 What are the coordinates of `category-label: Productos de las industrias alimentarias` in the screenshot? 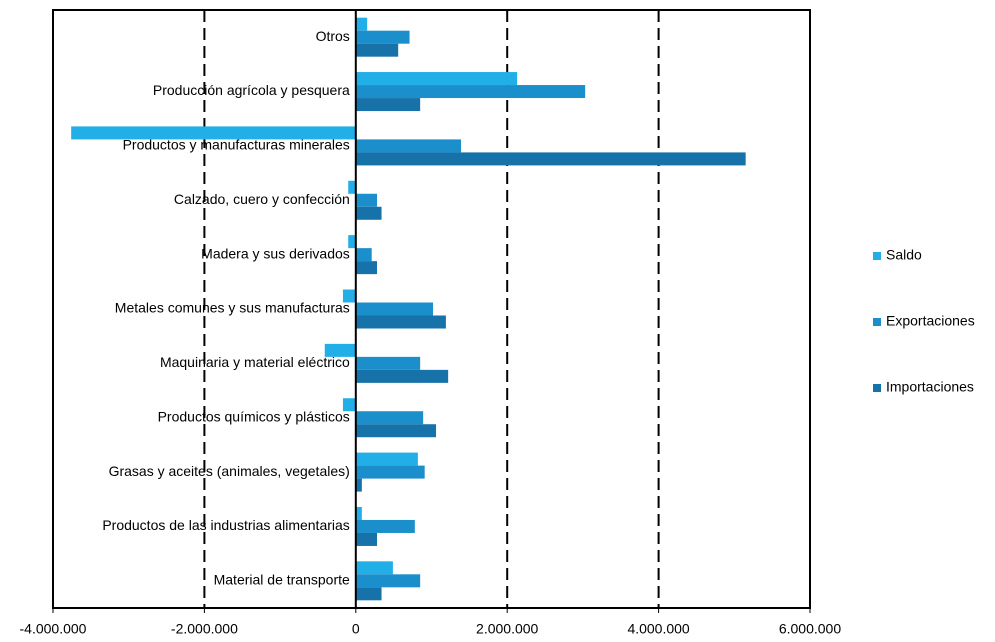 It's located at (225, 525).